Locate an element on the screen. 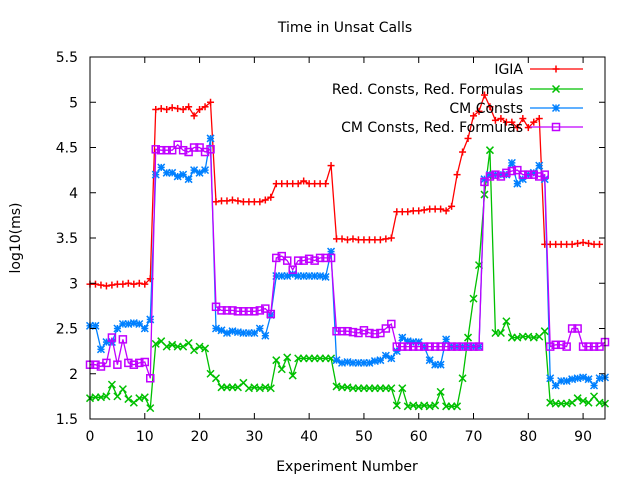 The width and height of the screenshot is (640, 480). y-tick-label: 5 is located at coordinates (73, 103).